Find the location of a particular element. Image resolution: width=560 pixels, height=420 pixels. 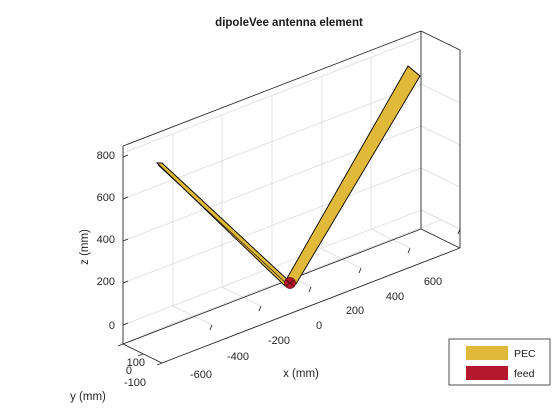

left-arm is located at coordinates (223, 224).